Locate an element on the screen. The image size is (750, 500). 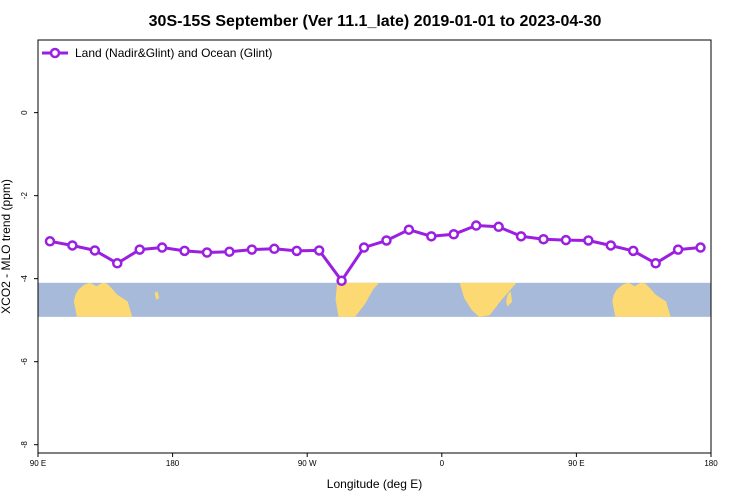
y-tick-label: -2 is located at coordinates (24, 196).